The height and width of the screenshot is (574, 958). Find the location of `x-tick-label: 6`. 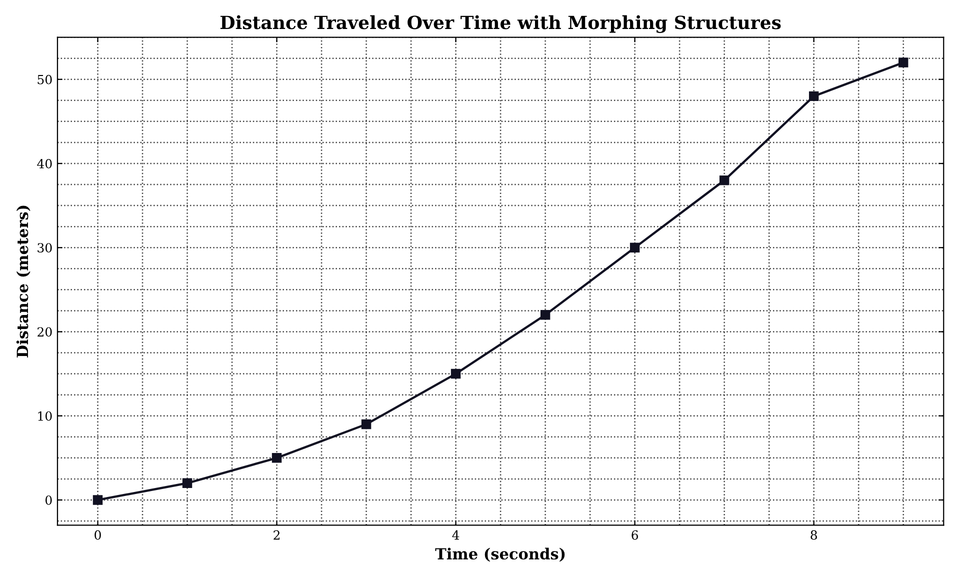

x-tick-label: 6 is located at coordinates (635, 535).